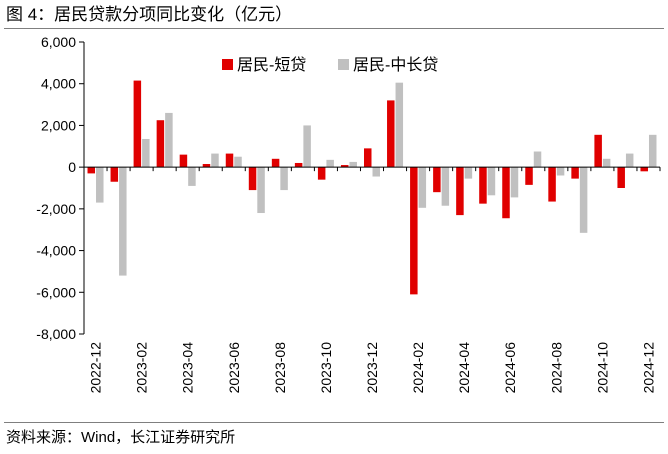 Image resolution: width=668 pixels, height=454 pixels. What do you see at coordinates (72, 167) in the screenshot?
I see `y-tick-label: 0` at bounding box center [72, 167].